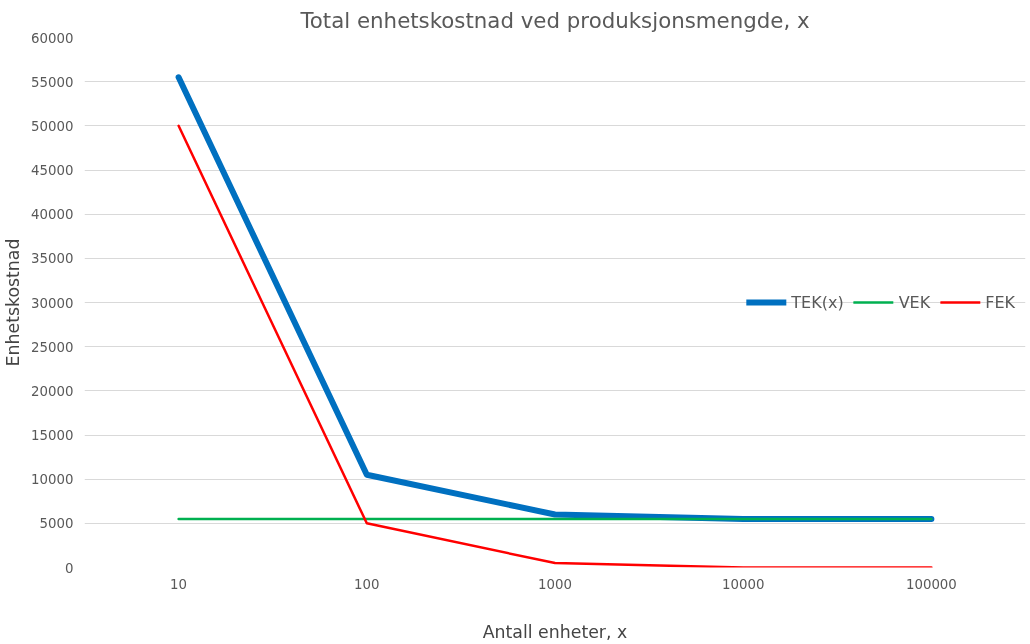 The width and height of the screenshot is (1030, 644). What do you see at coordinates (52, 480) in the screenshot?
I see `y-tick-label: 10000` at bounding box center [52, 480].